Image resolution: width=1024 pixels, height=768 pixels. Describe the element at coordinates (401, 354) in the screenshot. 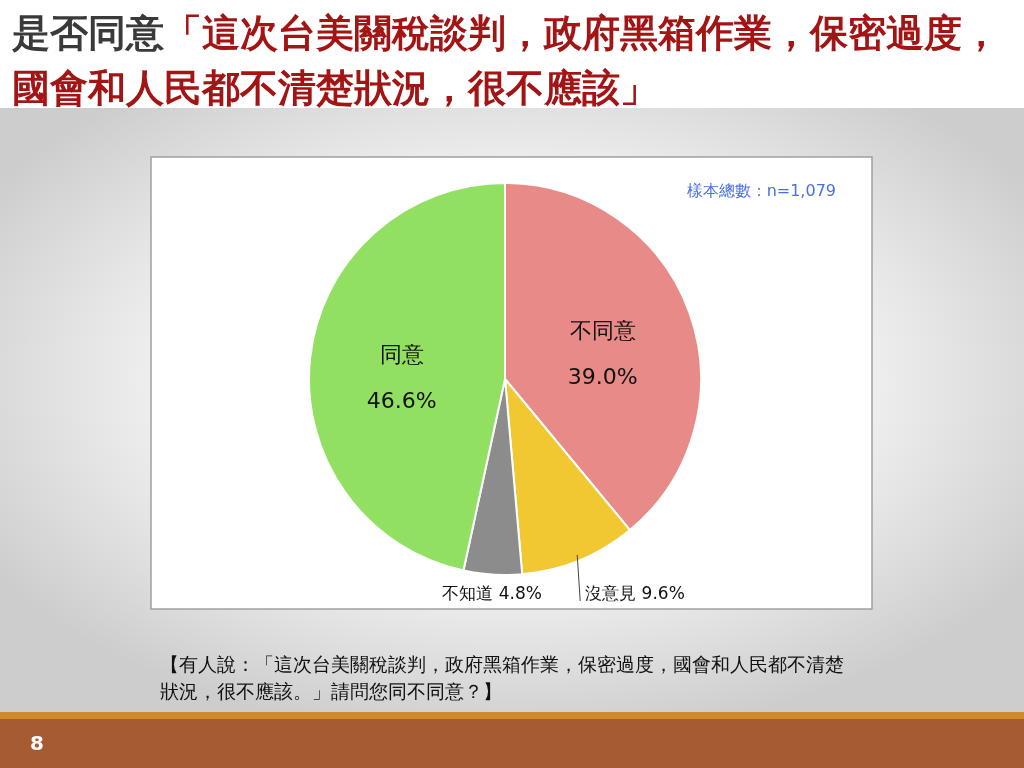

I see `slice-label: 同意` at that location.